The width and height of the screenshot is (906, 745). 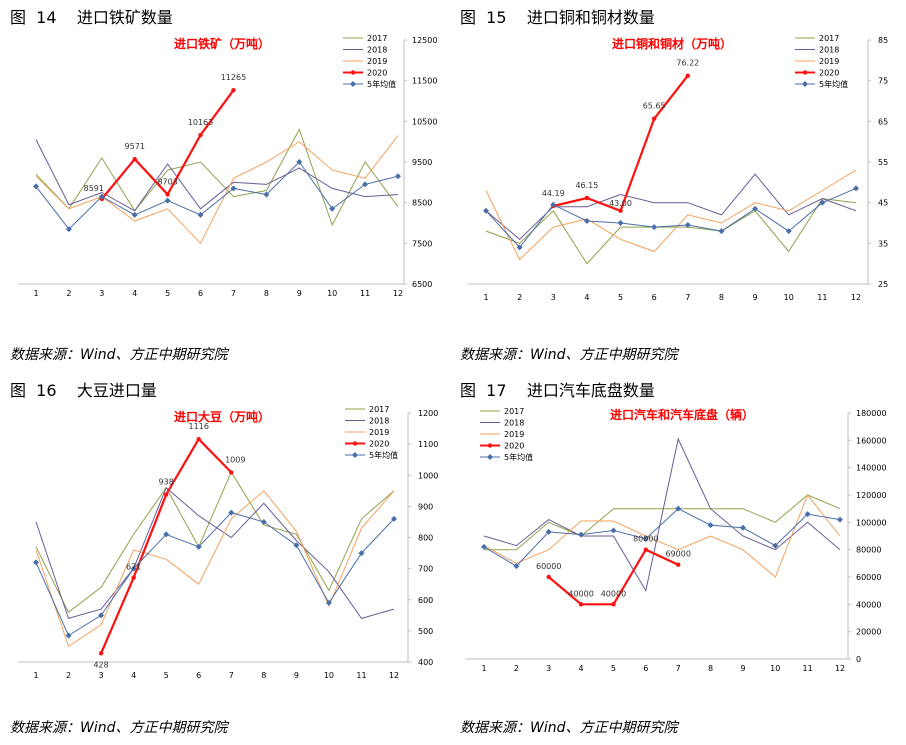 I want to click on data-label: 69000, so click(x=677, y=554).